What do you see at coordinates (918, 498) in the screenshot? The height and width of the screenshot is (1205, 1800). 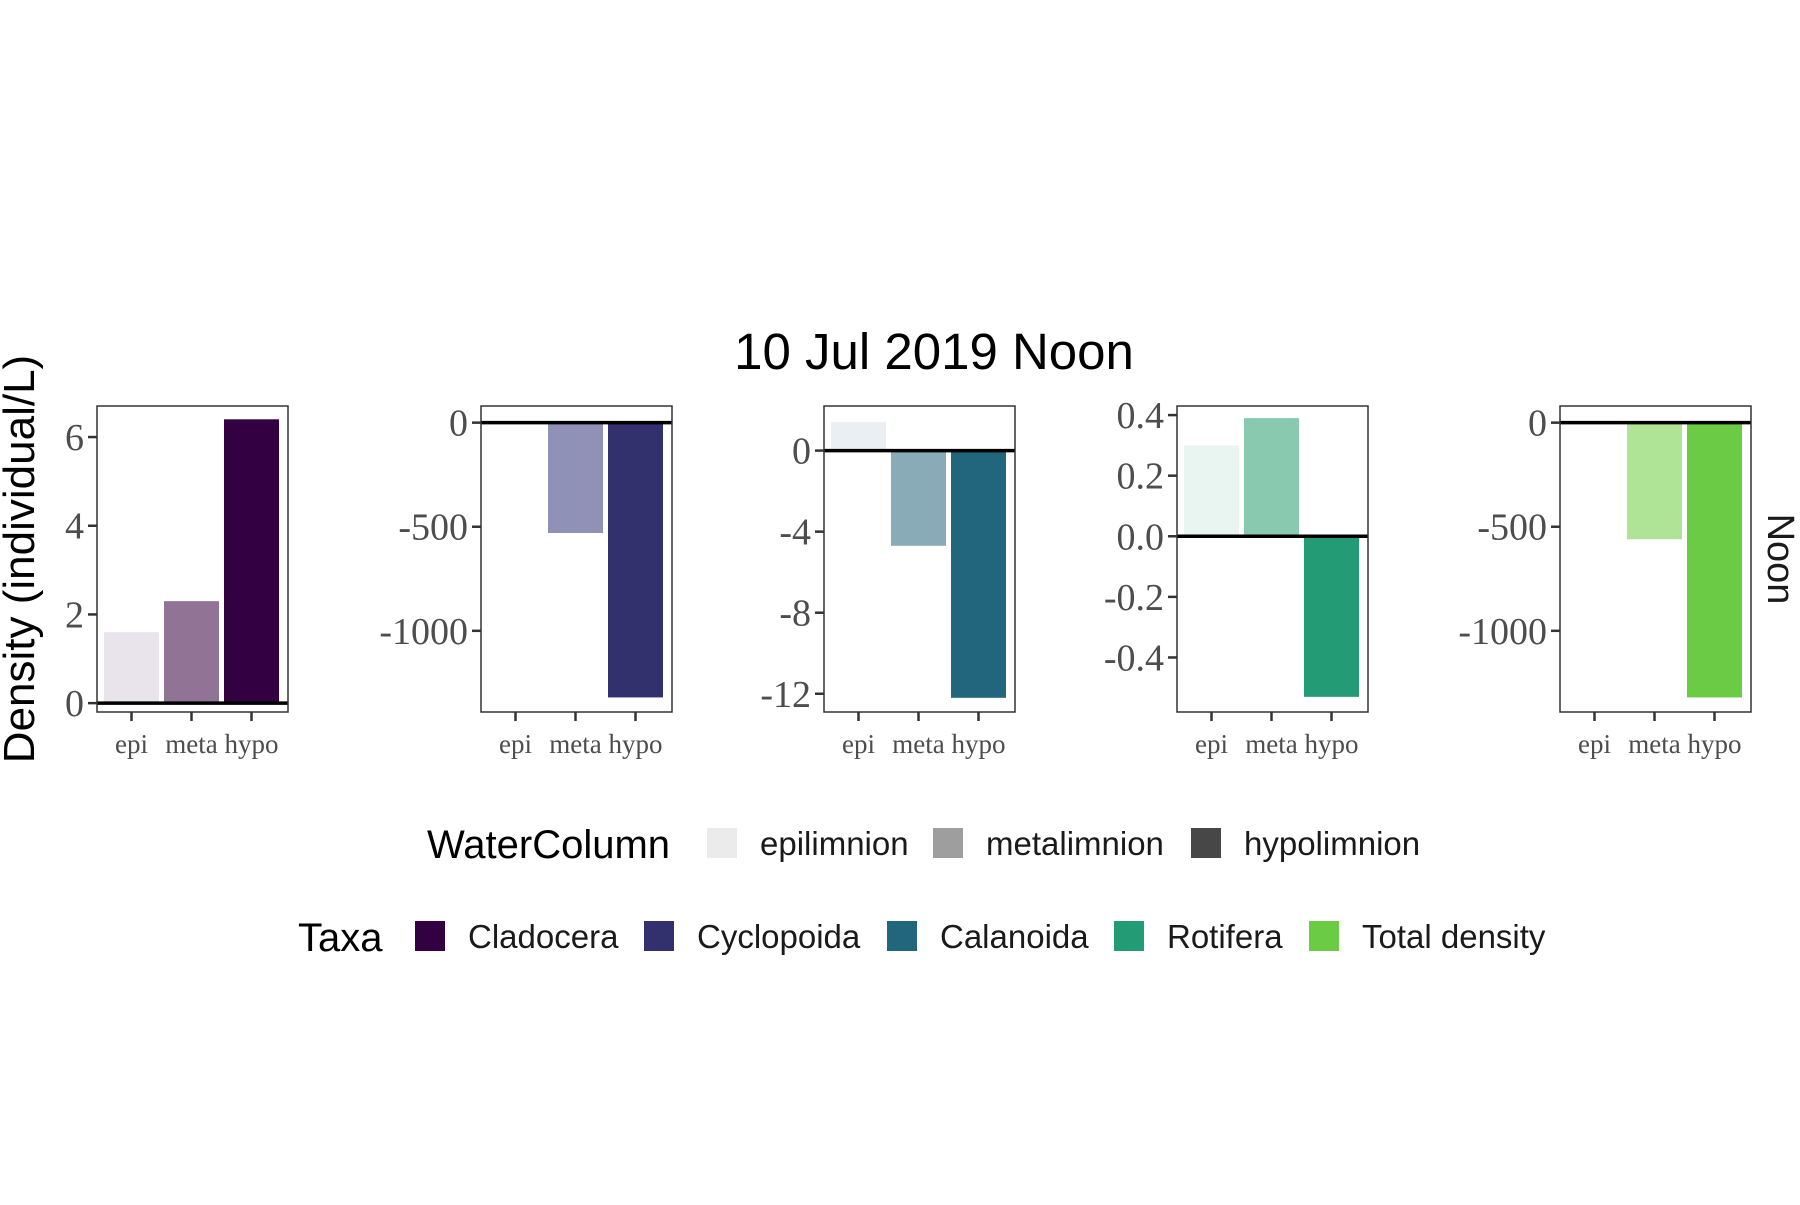 I see `bar-calanoida-meta` at bounding box center [918, 498].